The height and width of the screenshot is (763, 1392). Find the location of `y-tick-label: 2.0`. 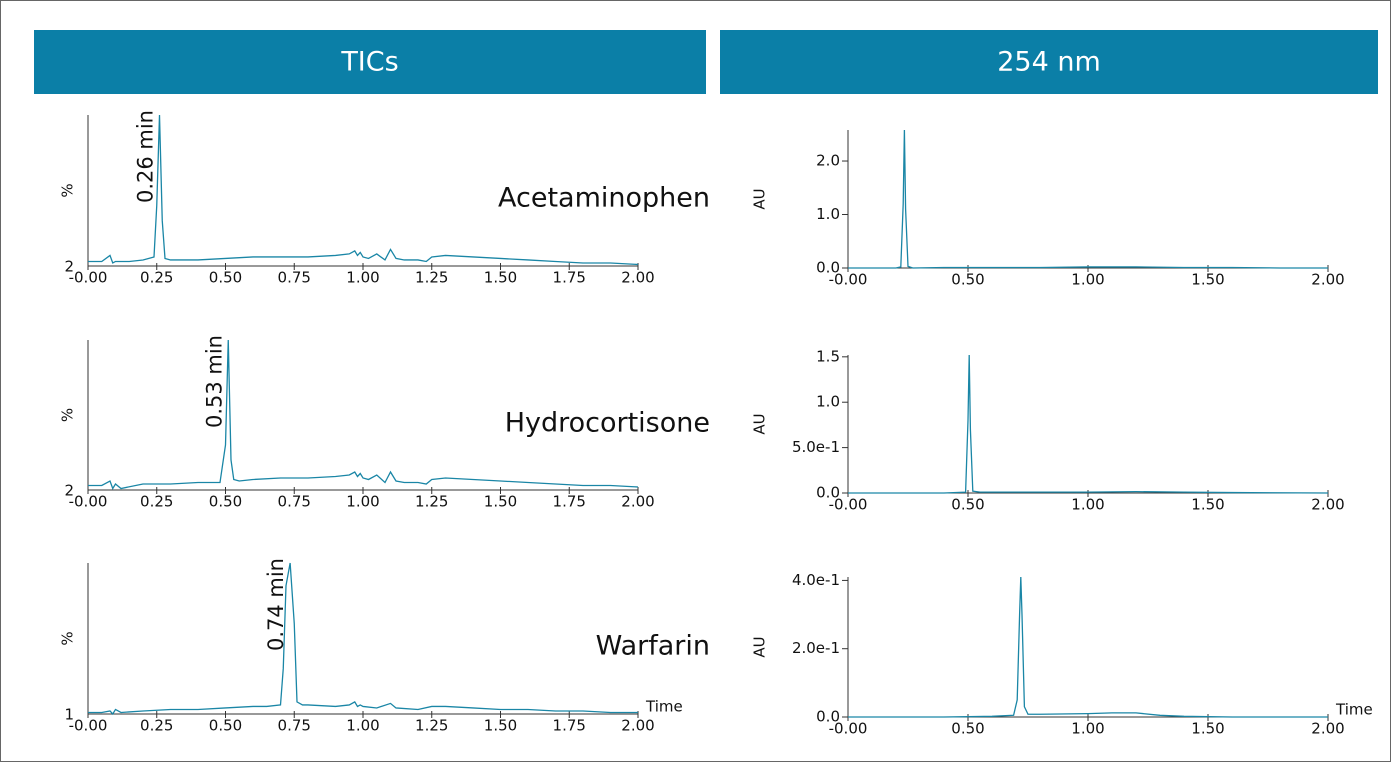

y-tick-label: 2.0 is located at coordinates (828, 161).